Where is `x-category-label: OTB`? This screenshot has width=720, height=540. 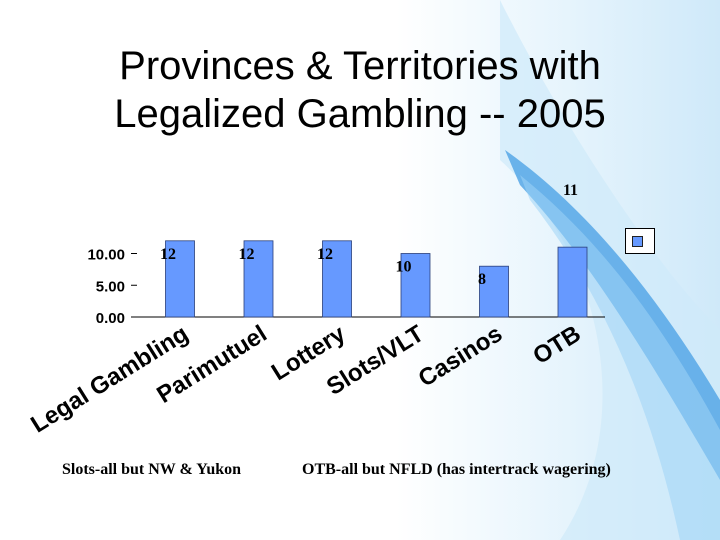 x-category-label: OTB is located at coordinates (556, 345).